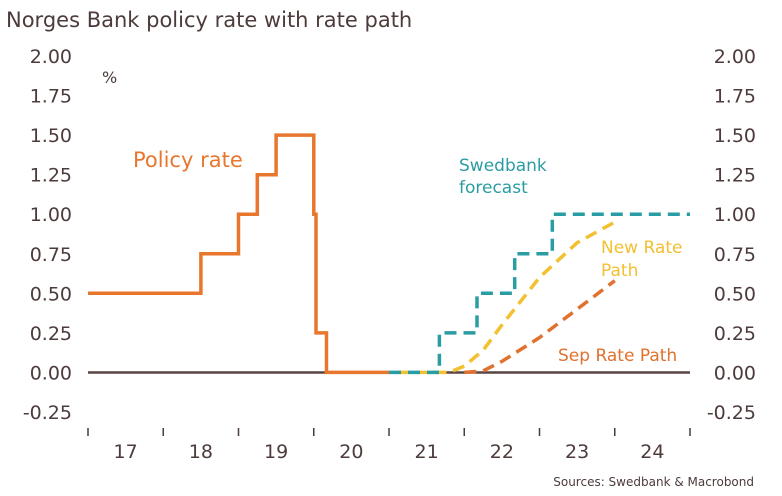 This screenshot has width=782, height=496. What do you see at coordinates (109, 77) in the screenshot?
I see `unit-label: %` at bounding box center [109, 77].